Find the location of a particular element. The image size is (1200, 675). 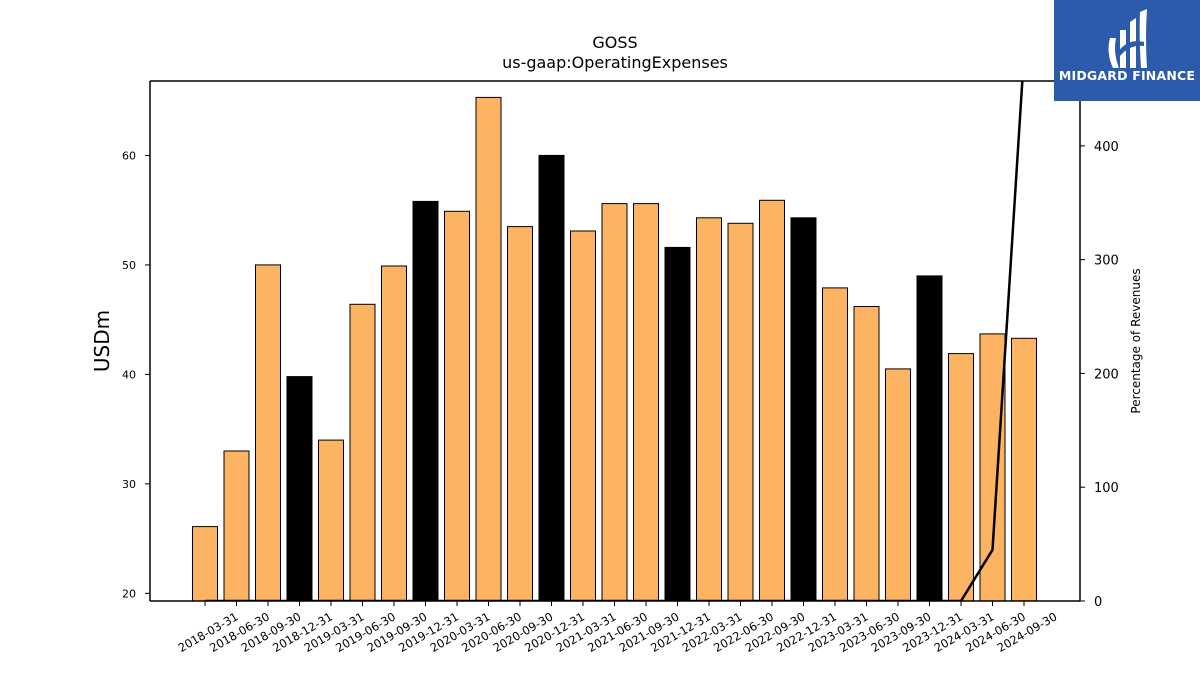

y-tick-label-right: 100 is located at coordinates (1106, 488).